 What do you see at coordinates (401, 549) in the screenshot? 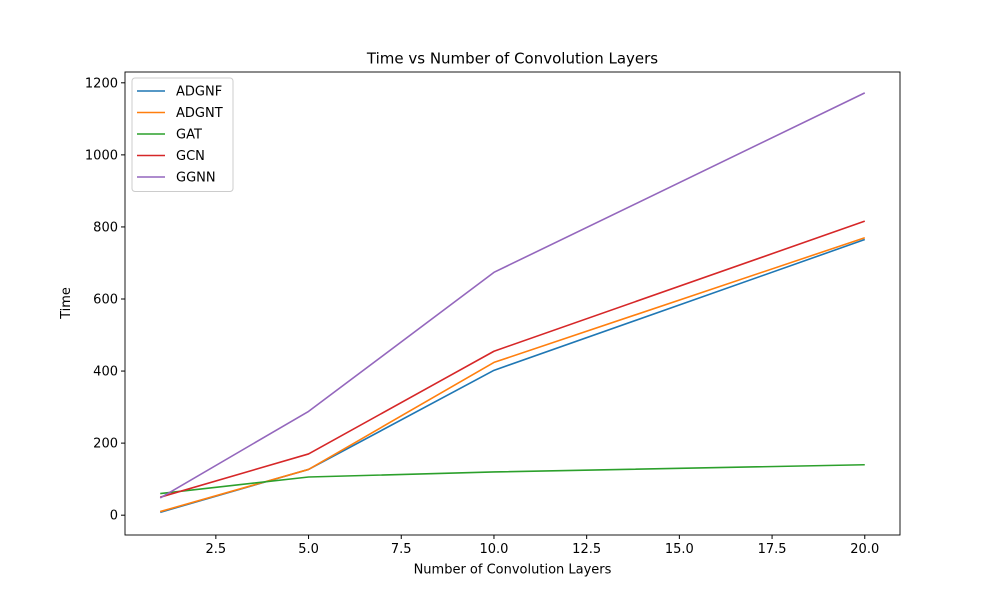
I see `x-tick-label: 7.5` at bounding box center [401, 549].